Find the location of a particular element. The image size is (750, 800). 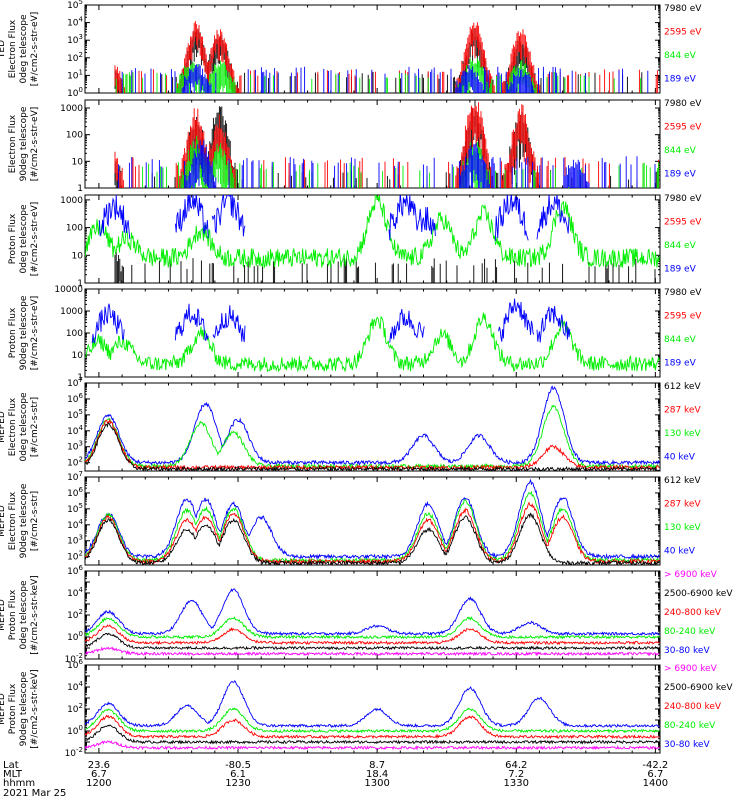

panel-frame is located at coordinates (372, 144).